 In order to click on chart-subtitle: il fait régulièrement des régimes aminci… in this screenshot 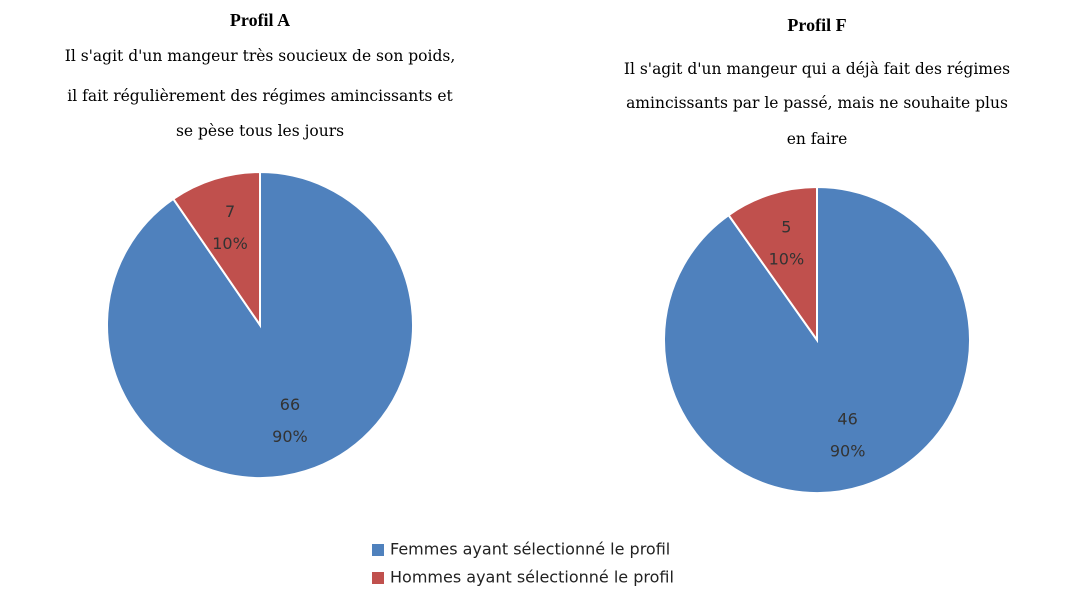, I will do `click(260, 96)`.